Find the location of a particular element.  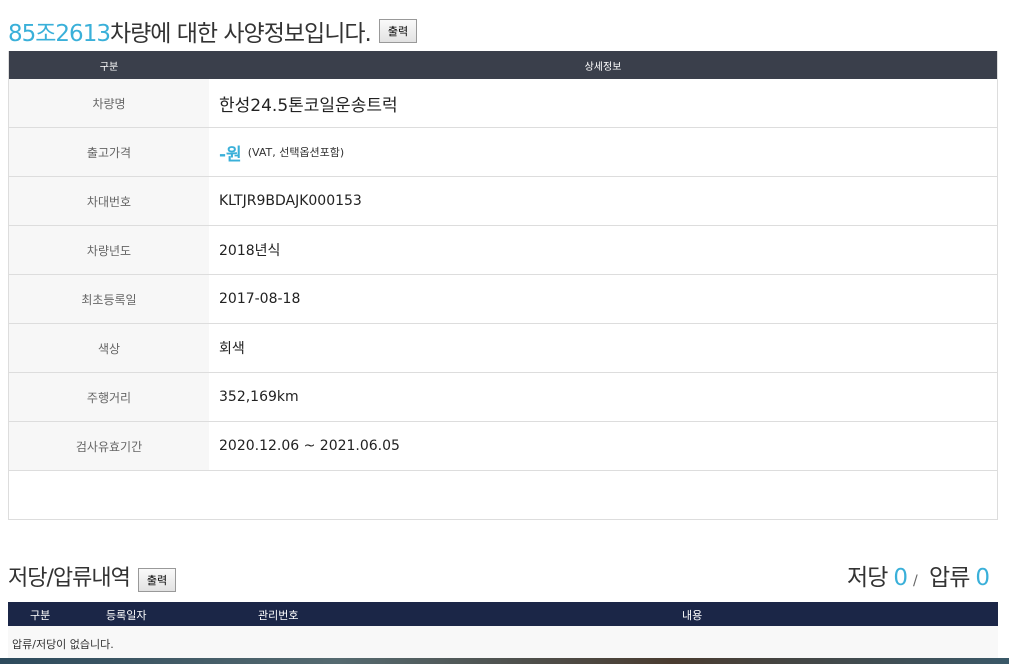

title-text: 차량에 대한 사양정보입니다. is located at coordinates (240, 34).